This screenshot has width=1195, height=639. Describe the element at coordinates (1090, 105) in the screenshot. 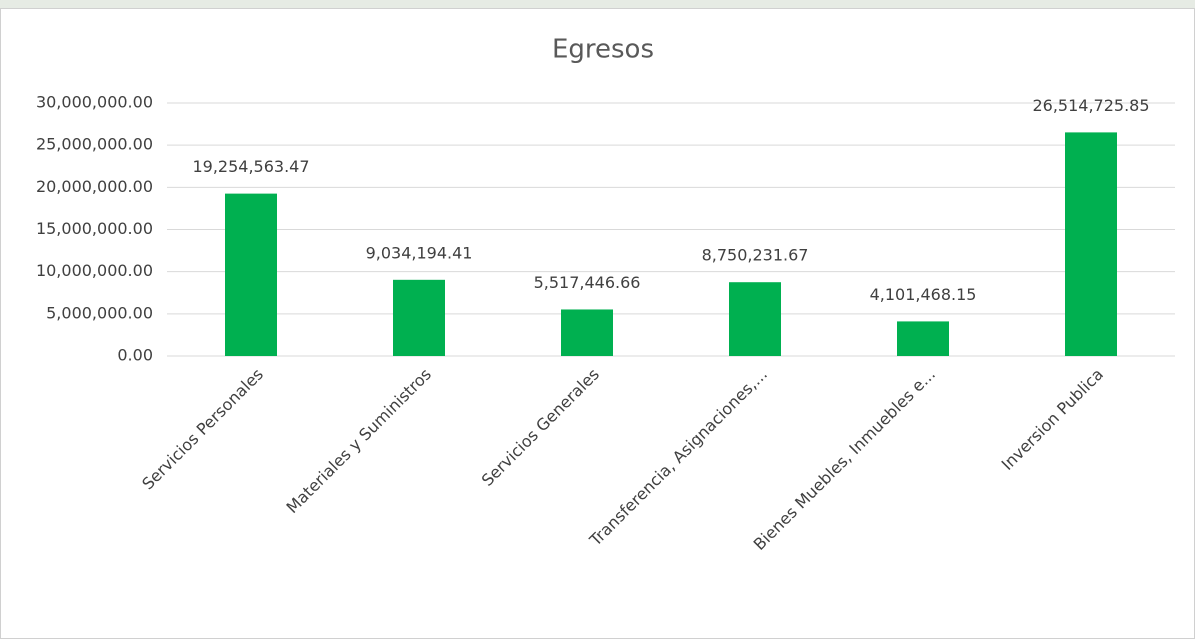

I see `data-label: 26,514,725.85` at that location.